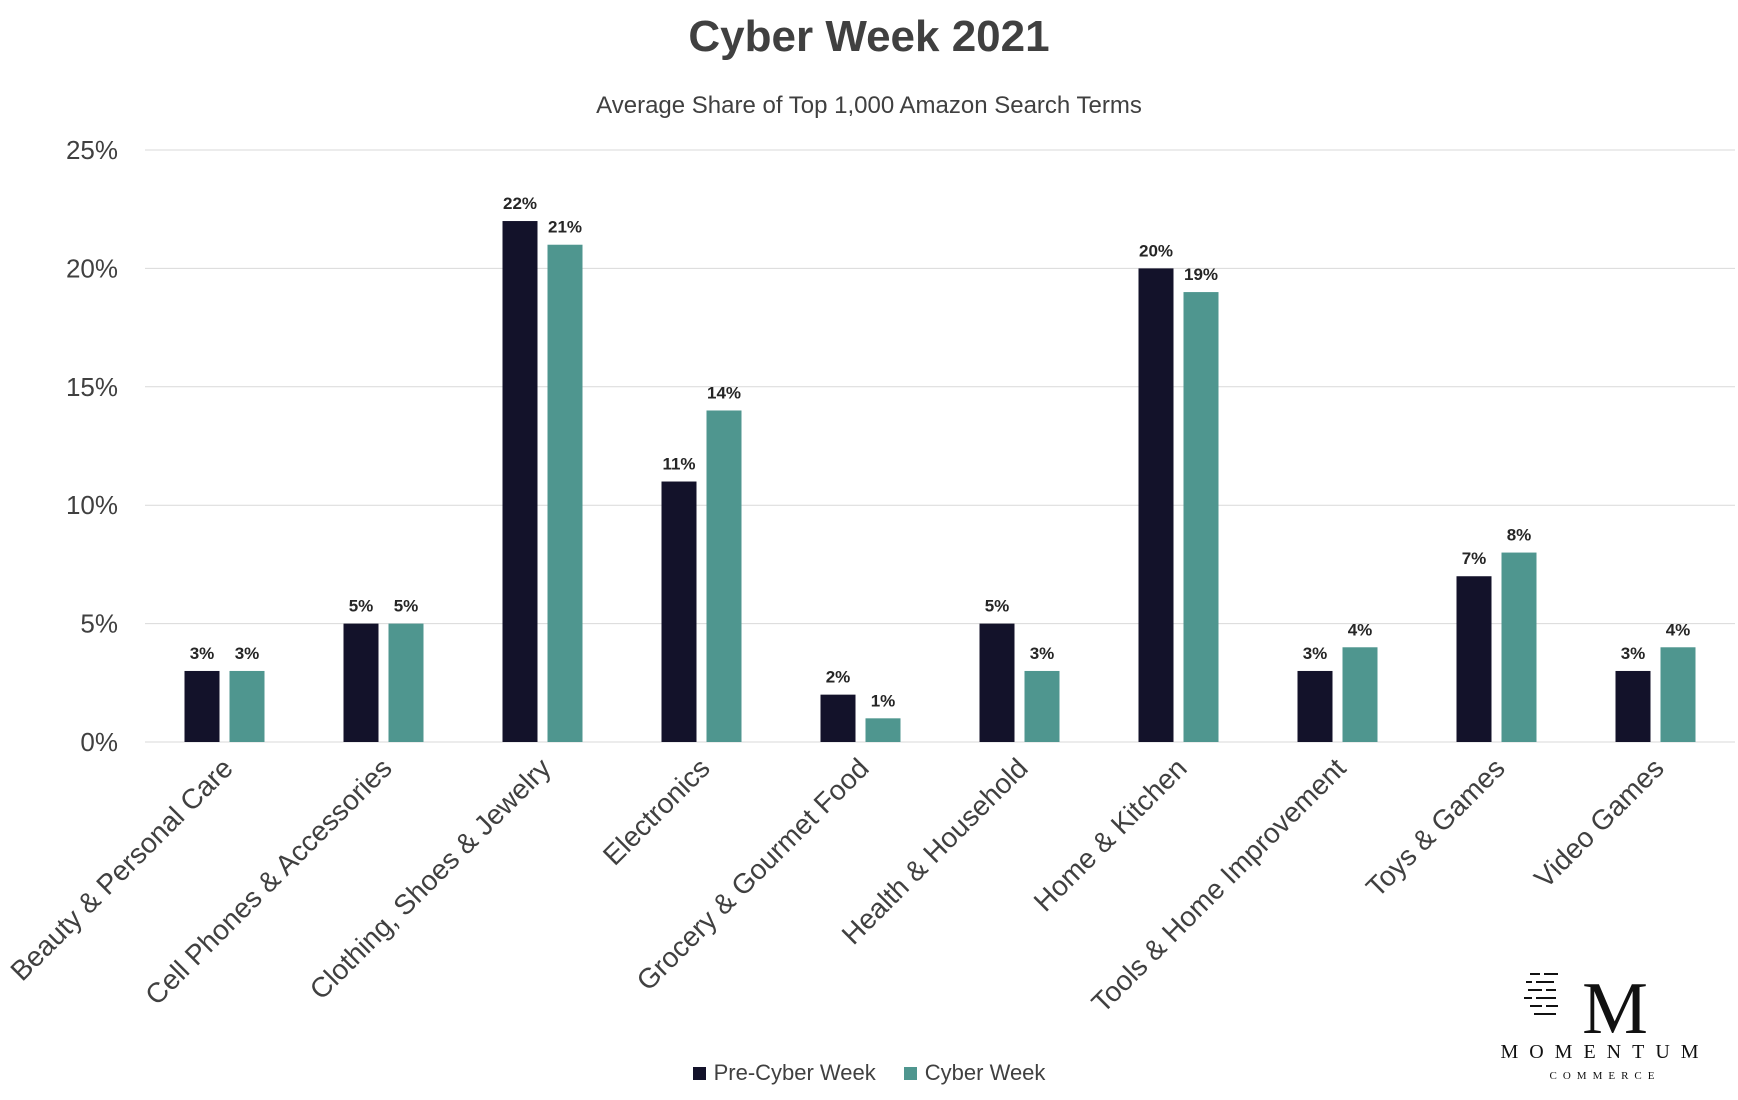 Image resolution: width=1738 pixels, height=1100 pixels. I want to click on y-tick-label: 5%, so click(99, 624).